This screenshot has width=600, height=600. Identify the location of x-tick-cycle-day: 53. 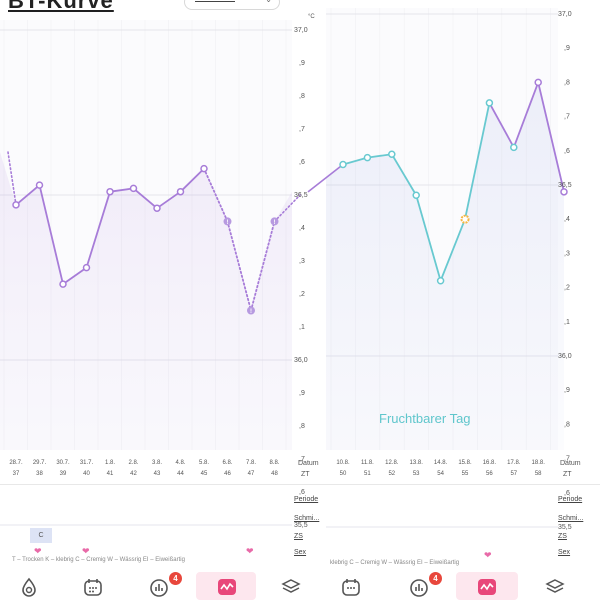
(416, 474).